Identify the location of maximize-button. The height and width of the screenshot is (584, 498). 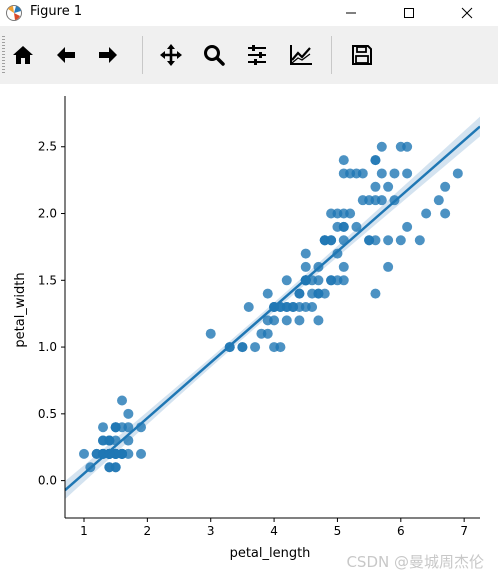
(409, 13).